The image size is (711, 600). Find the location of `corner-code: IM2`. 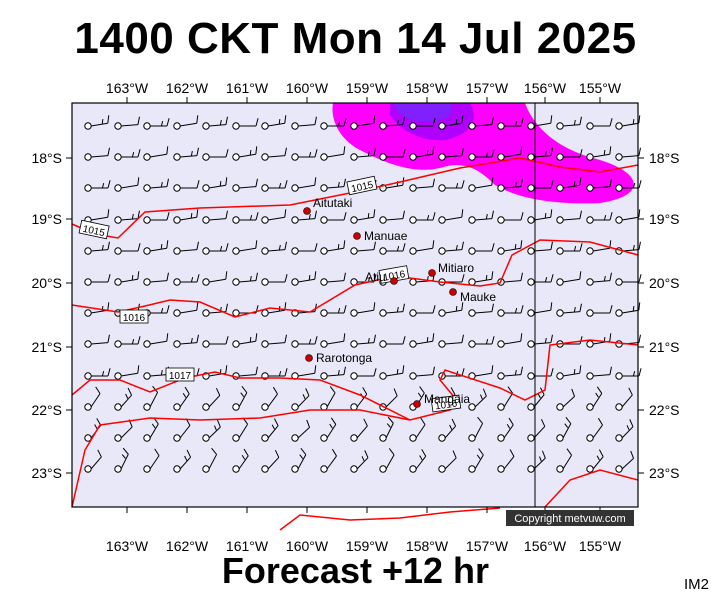

corner-code: IM2 is located at coordinates (696, 584).